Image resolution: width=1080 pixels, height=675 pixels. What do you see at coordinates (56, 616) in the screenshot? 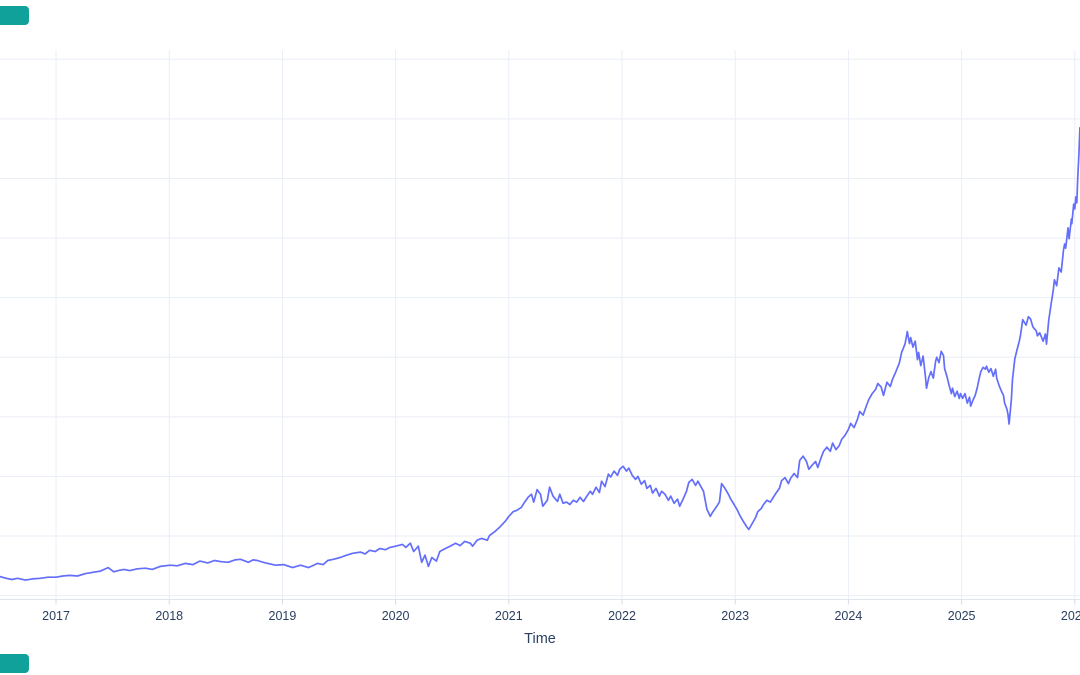
I see `x-tick-label: 2017` at bounding box center [56, 616].